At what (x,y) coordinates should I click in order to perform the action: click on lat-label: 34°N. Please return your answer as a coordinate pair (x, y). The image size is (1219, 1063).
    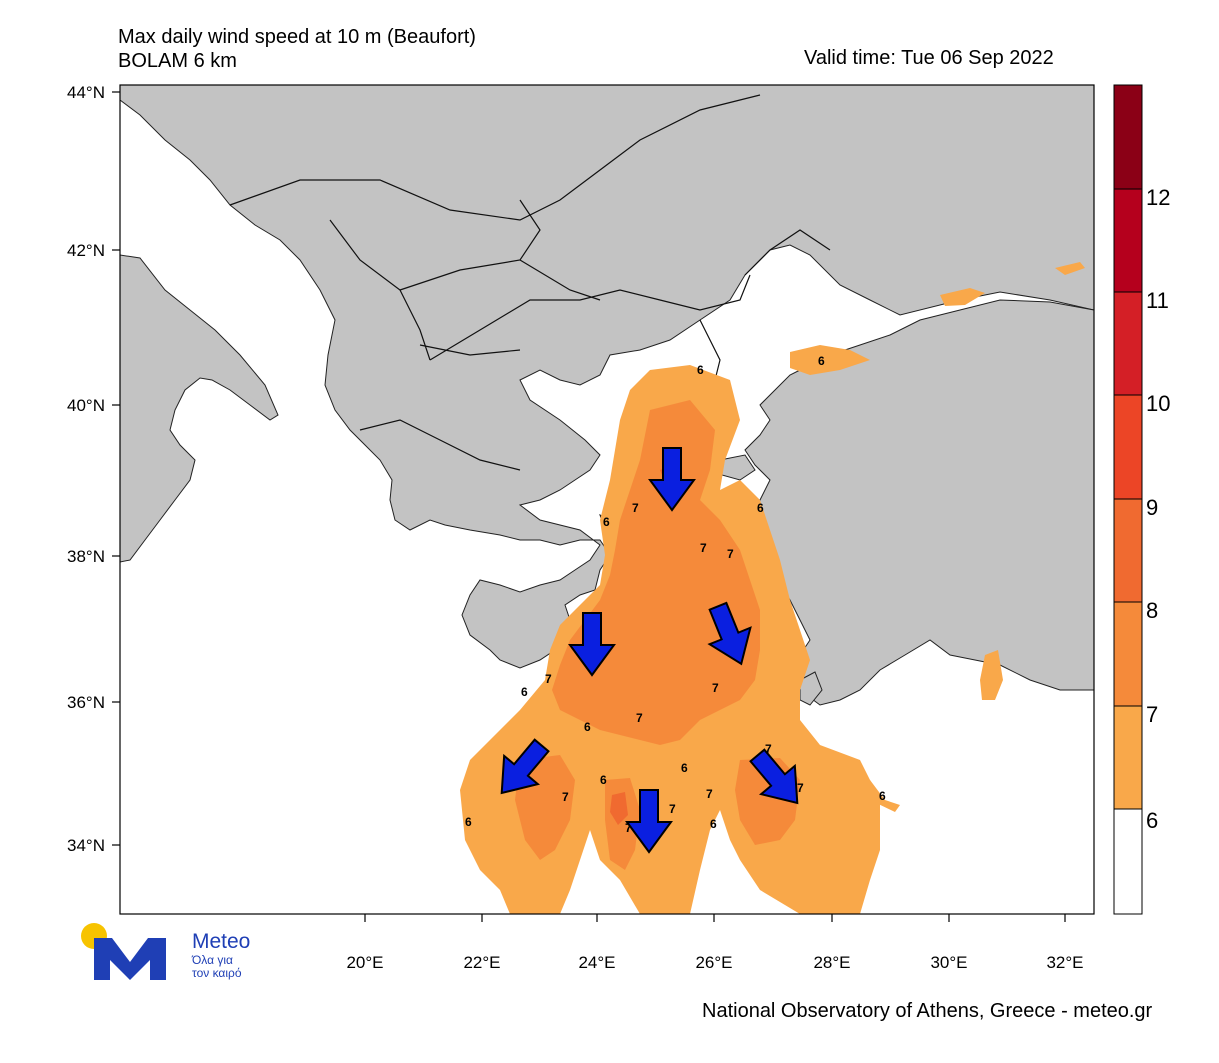
    Looking at the image, I should click on (86, 845).